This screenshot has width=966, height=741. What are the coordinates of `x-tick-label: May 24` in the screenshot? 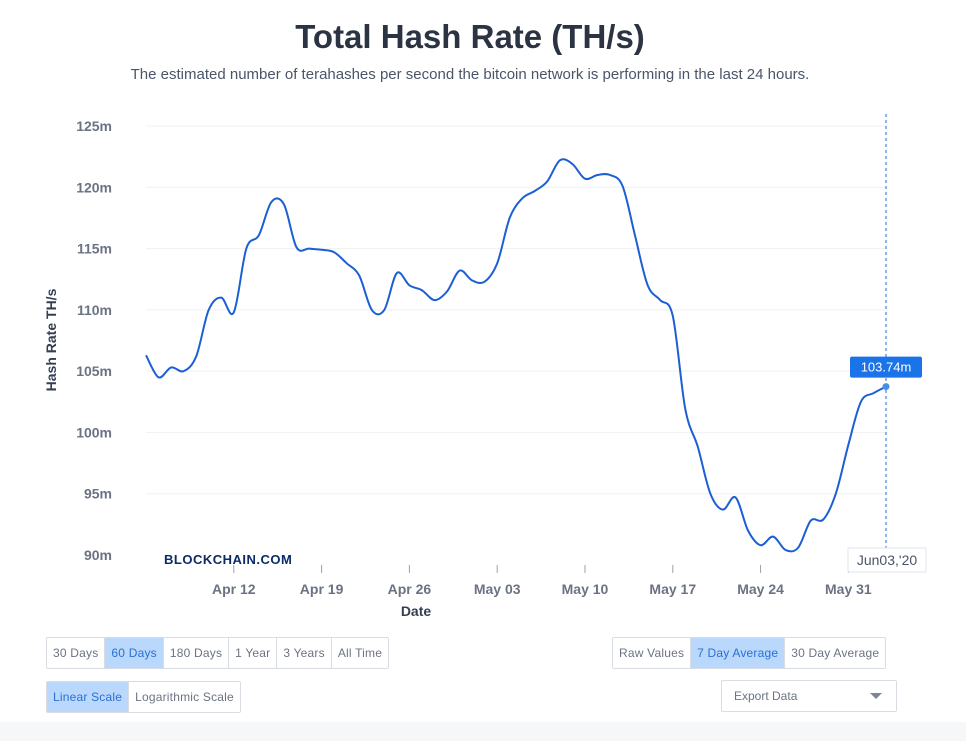 It's located at (760, 589).